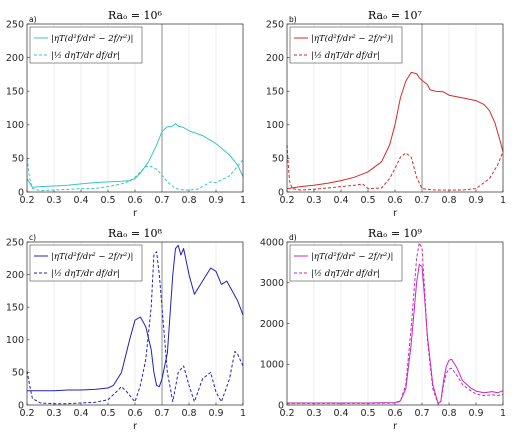 This screenshot has height=446, width=514. I want to click on panel-label: b), so click(293, 19).